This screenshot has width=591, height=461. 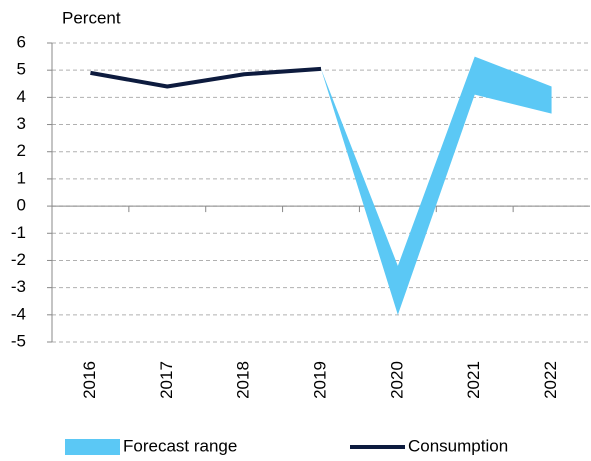 What do you see at coordinates (166, 380) in the screenshot?
I see `x-tick-label: 2017` at bounding box center [166, 380].